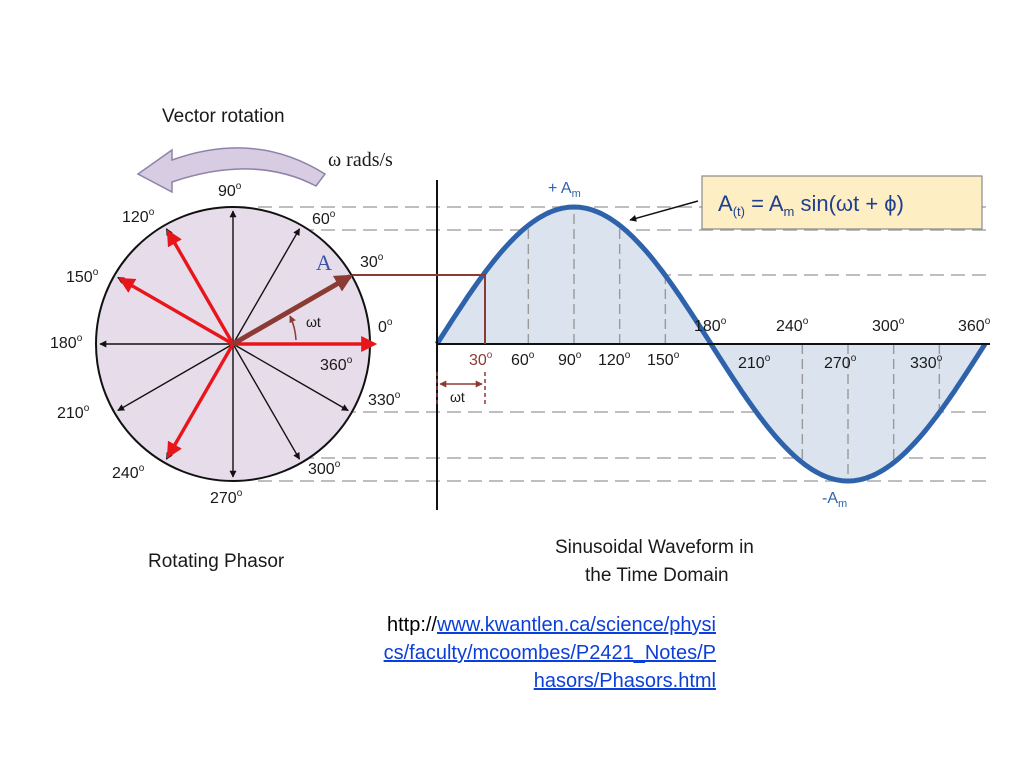 The image size is (1024, 768). Describe the element at coordinates (654, 547) in the screenshot. I see `waveform-caption-line1: Sinusoidal Waveform in` at that location.